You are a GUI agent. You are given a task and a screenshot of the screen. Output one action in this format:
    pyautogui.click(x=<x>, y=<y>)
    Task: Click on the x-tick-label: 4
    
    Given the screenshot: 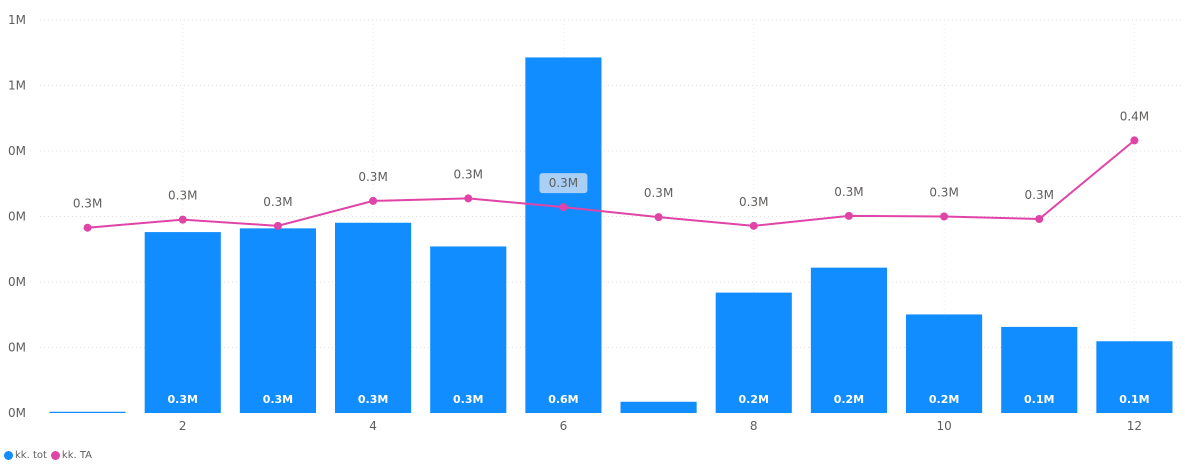 What is the action you would take?
    pyautogui.click(x=373, y=426)
    